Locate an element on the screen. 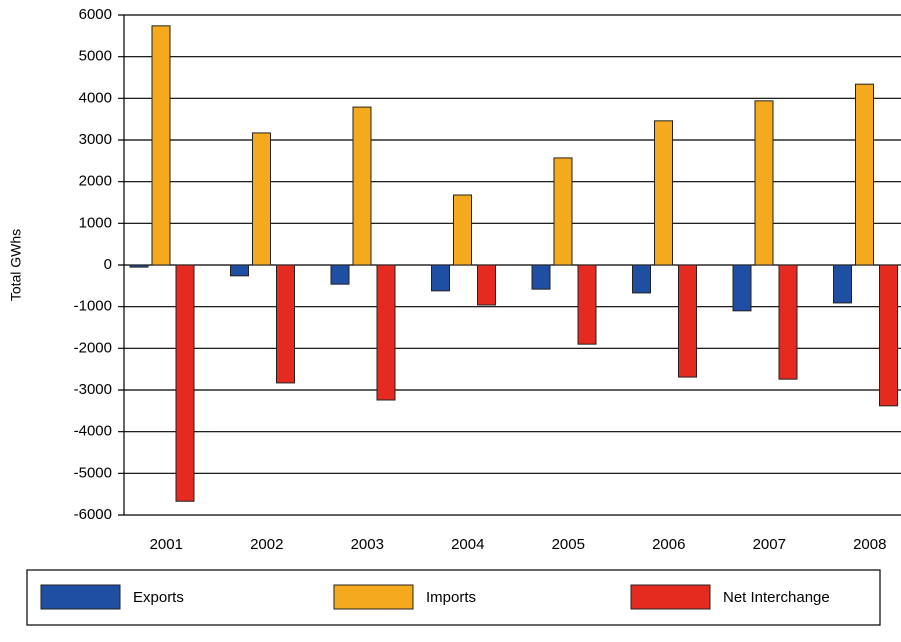  x-tick-label: 2008 is located at coordinates (869, 544).